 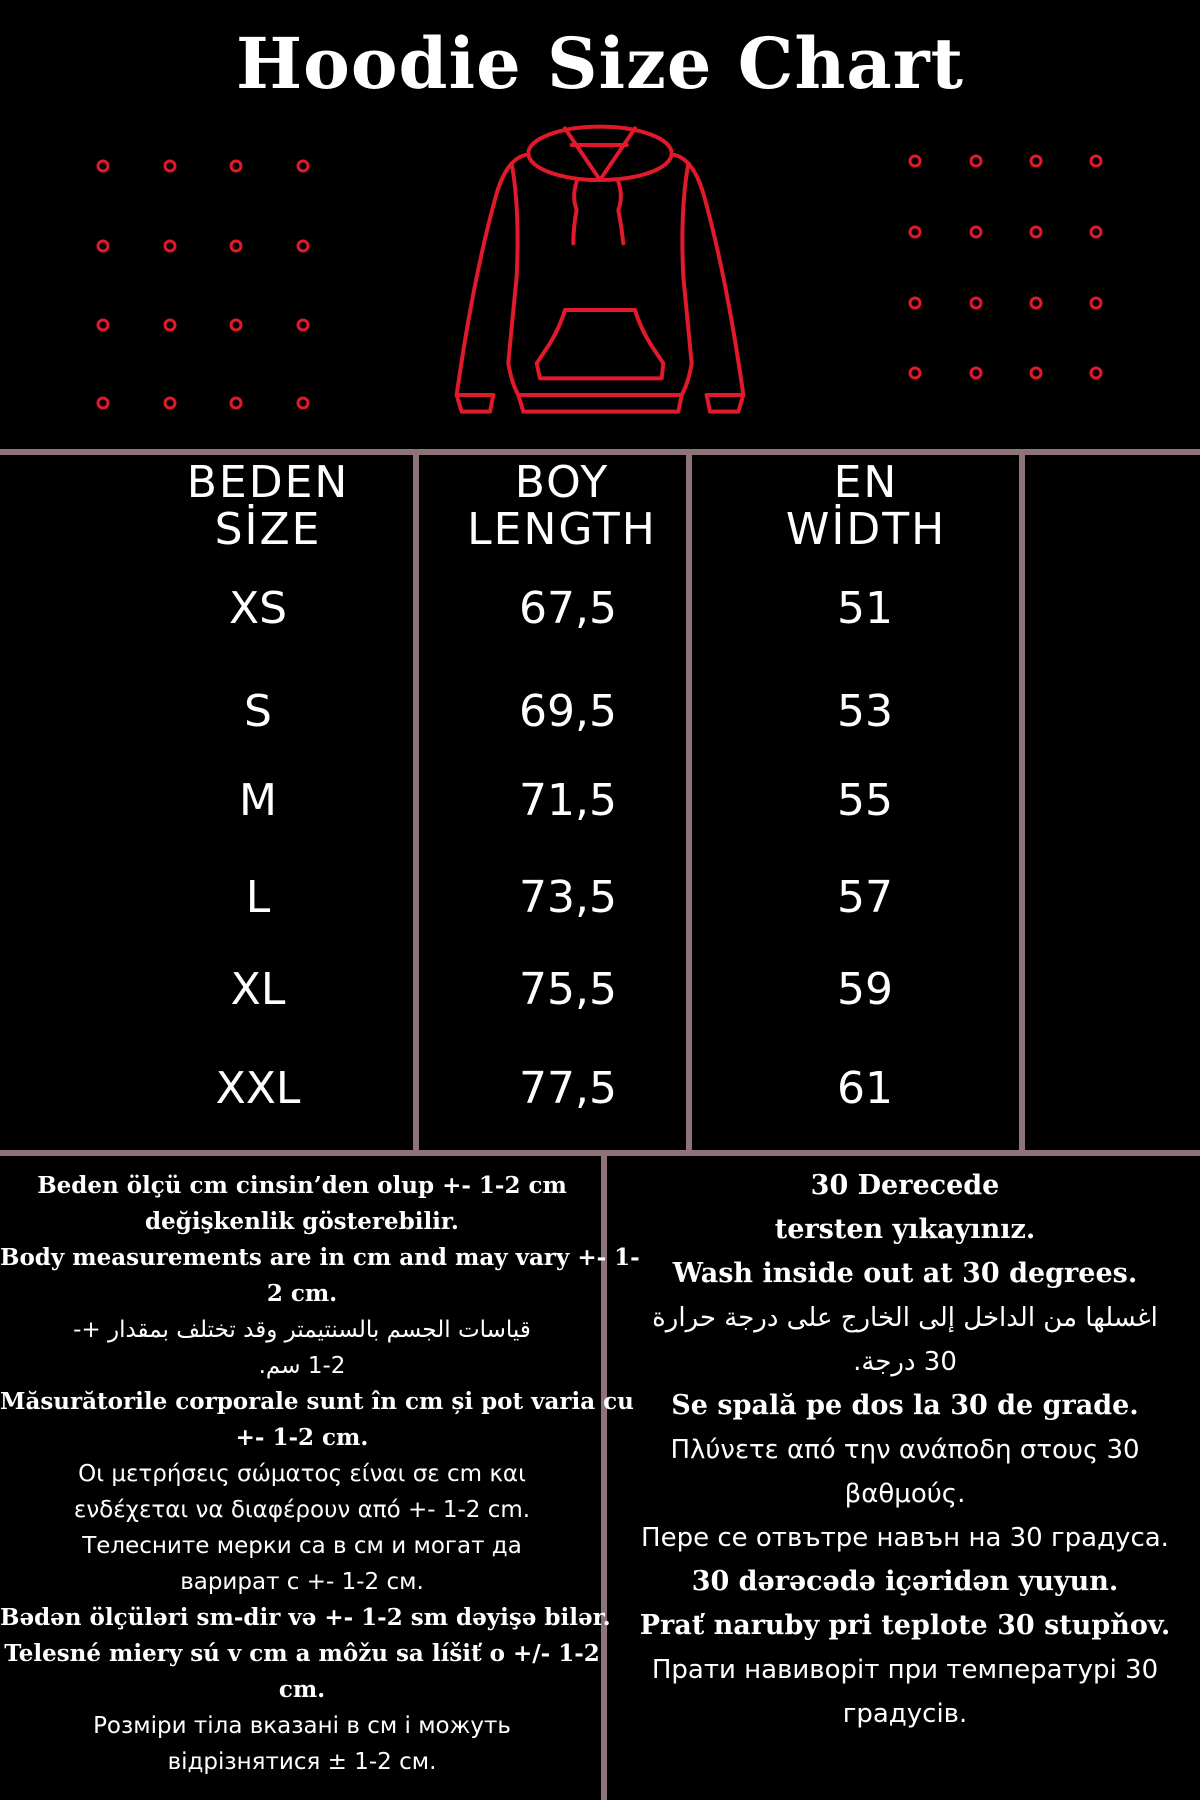 What do you see at coordinates (905, 1625) in the screenshot?
I see `note-line: Prať naruby pri teplote 30 stupňov.` at bounding box center [905, 1625].